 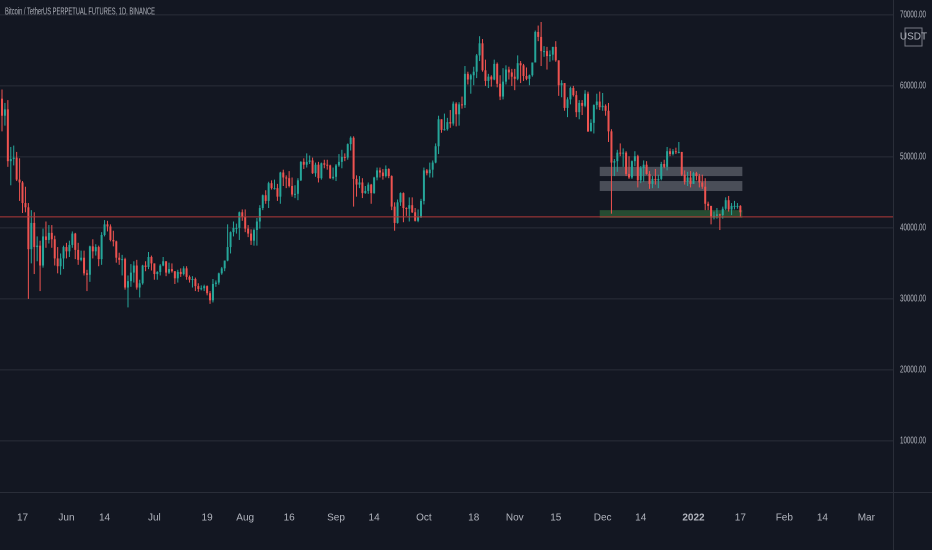 What do you see at coordinates (913, 15) in the screenshot?
I see `y-tick-label: 70000.00` at bounding box center [913, 15].